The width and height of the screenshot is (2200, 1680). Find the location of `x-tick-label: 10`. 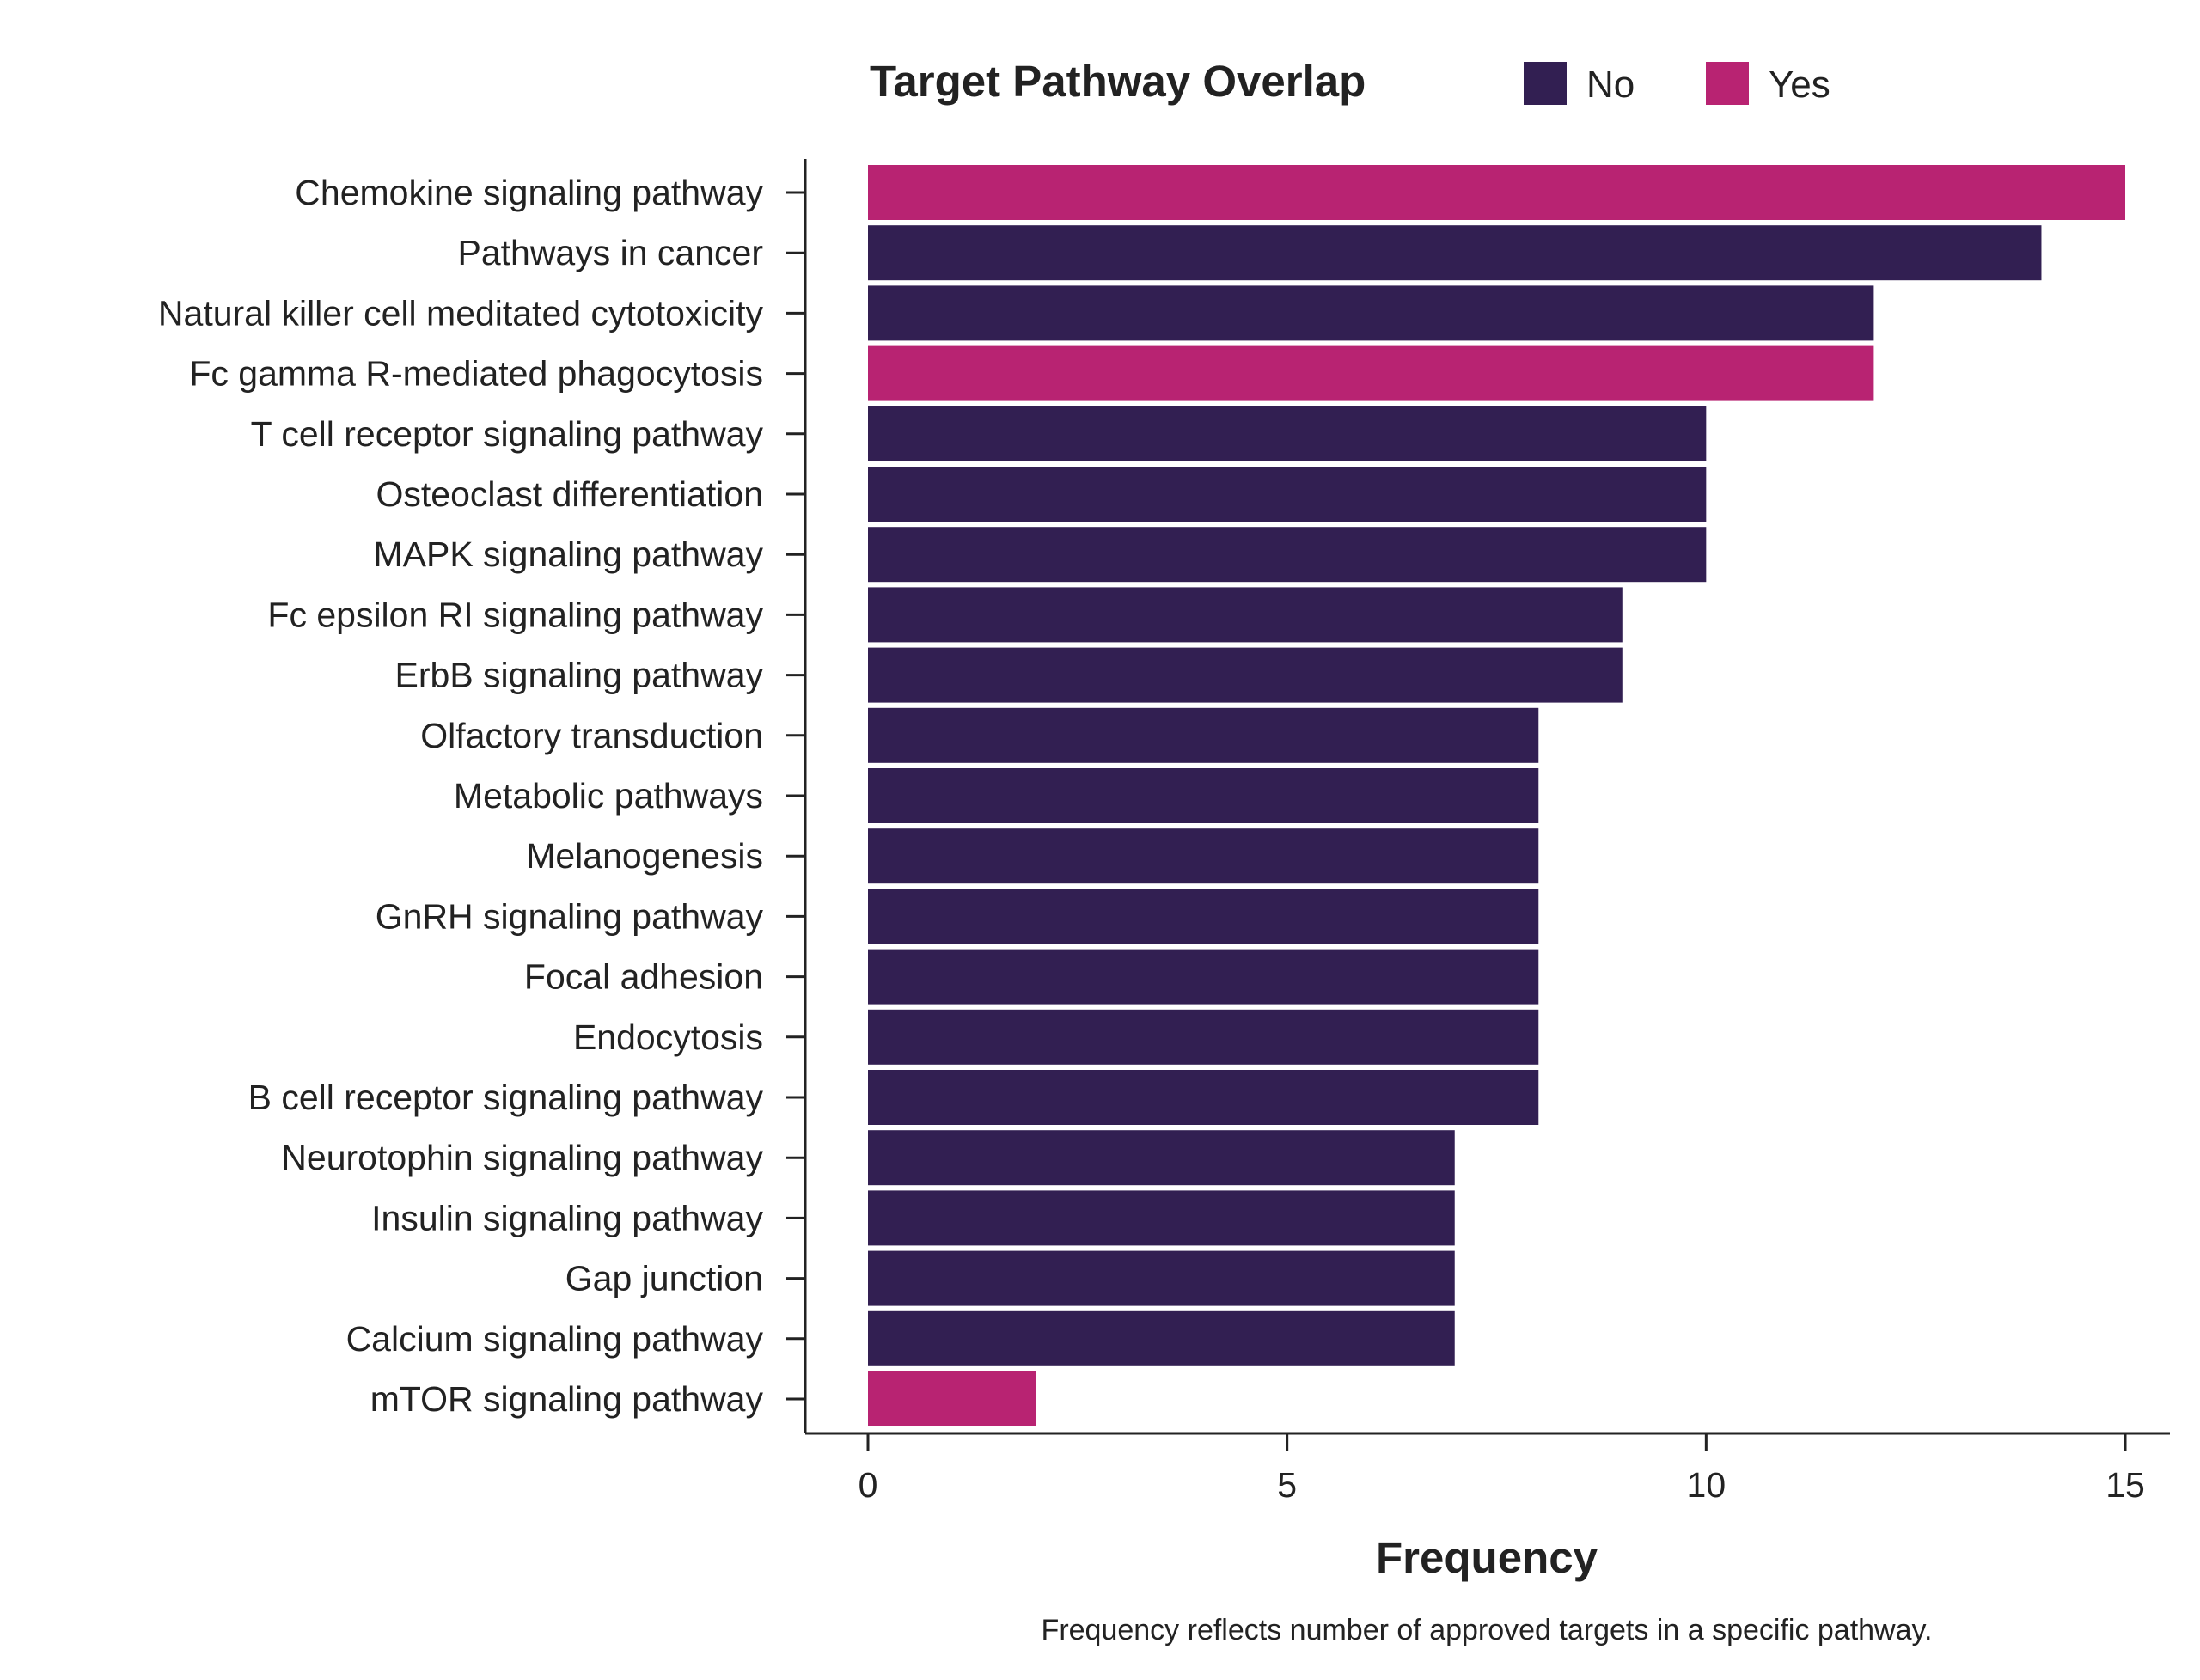

x-tick-label: 10 is located at coordinates (1706, 1485).